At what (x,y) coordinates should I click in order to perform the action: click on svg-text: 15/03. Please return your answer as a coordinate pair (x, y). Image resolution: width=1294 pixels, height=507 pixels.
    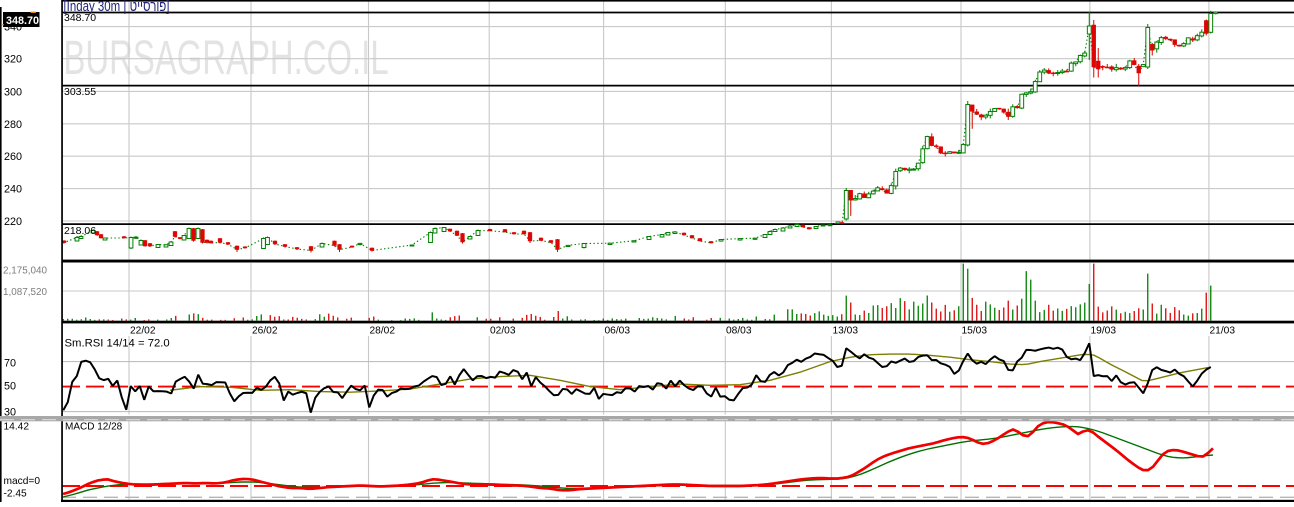
    Looking at the image, I should click on (975, 331).